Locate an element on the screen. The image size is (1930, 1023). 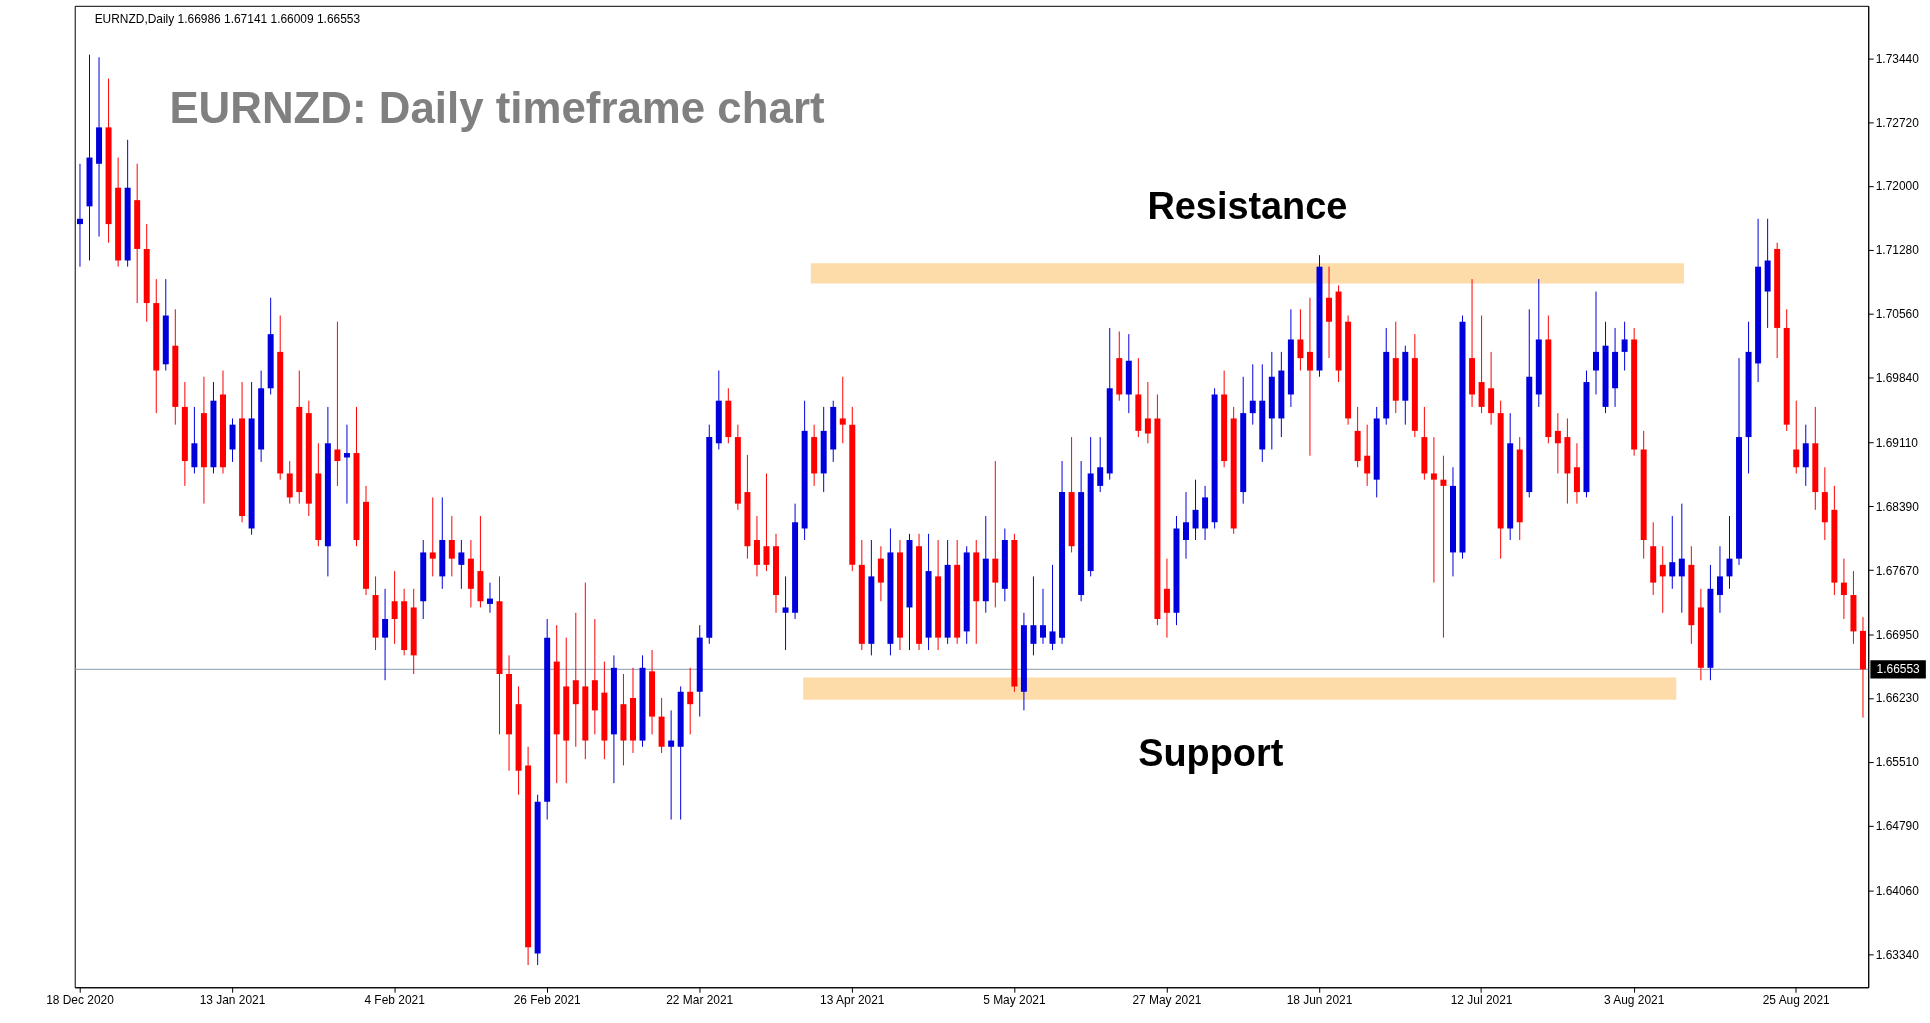
y-tick-label: 1.71280 is located at coordinates (1897, 250).